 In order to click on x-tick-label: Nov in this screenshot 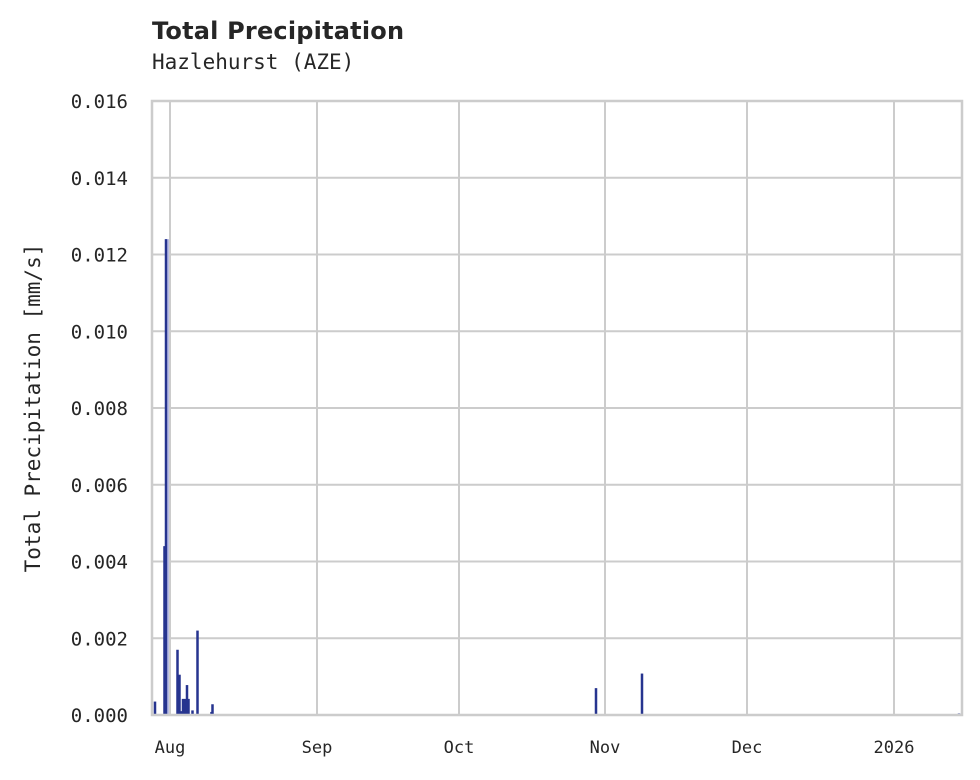, I will do `click(605, 748)`.